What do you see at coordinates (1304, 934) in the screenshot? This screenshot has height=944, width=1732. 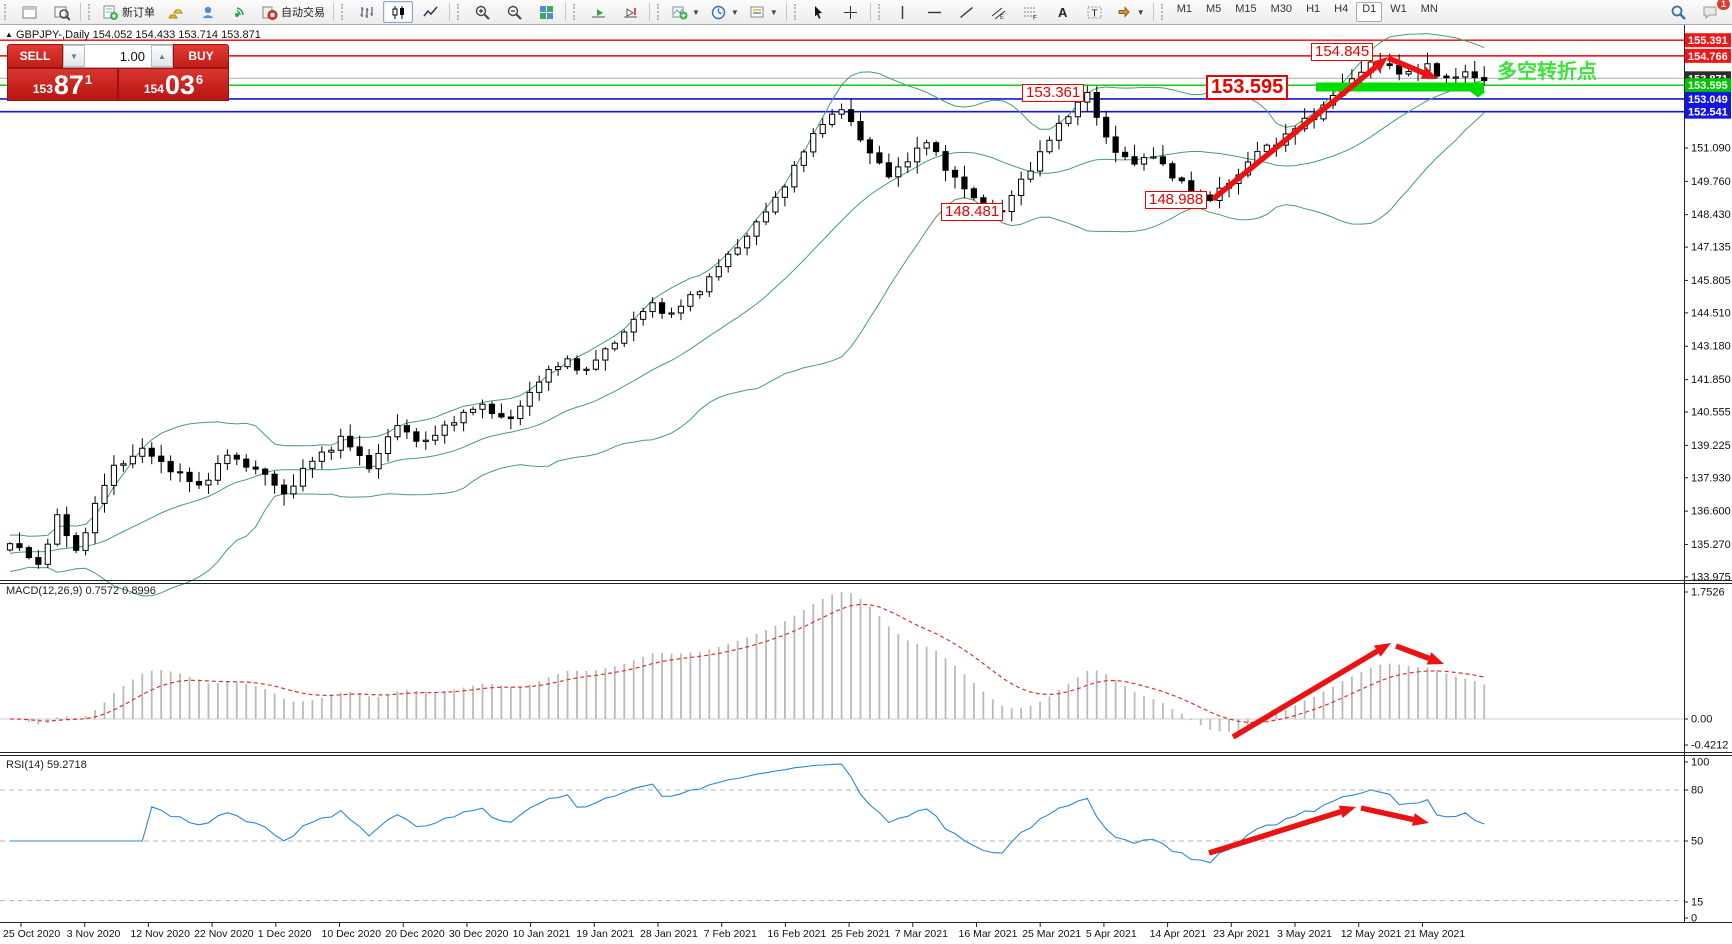 I see `svg-text: 3 May 2021` at bounding box center [1304, 934].